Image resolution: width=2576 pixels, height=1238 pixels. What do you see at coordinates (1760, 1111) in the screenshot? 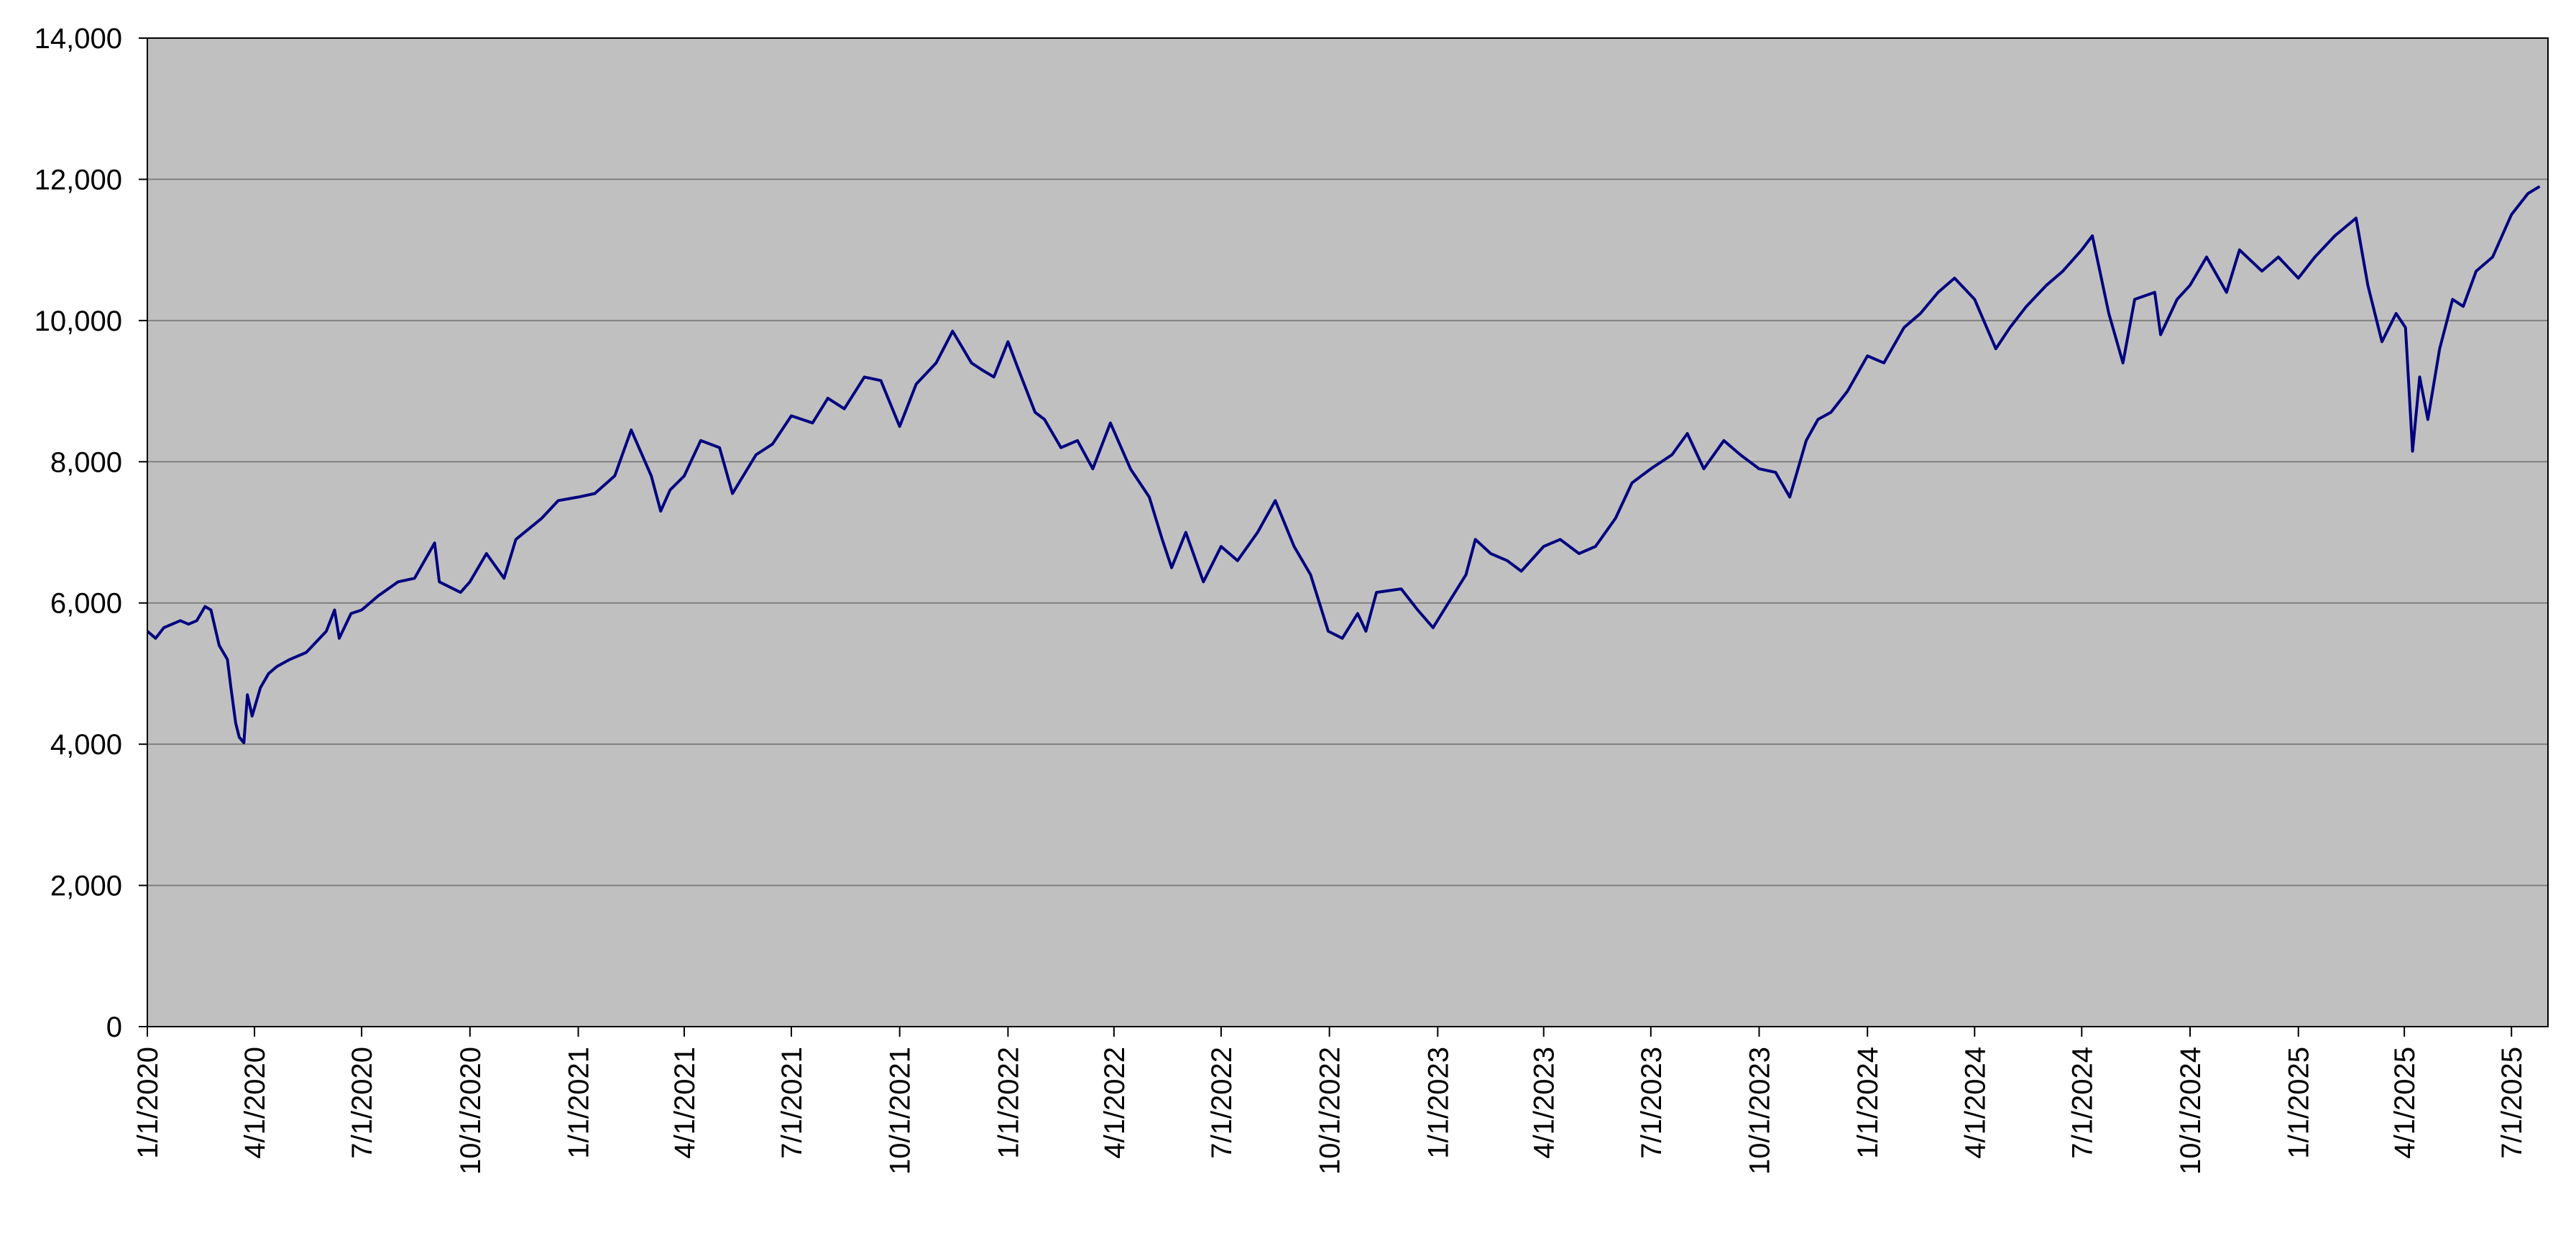
I see `x-tick-label: 10/1/2023` at bounding box center [1760, 1111].